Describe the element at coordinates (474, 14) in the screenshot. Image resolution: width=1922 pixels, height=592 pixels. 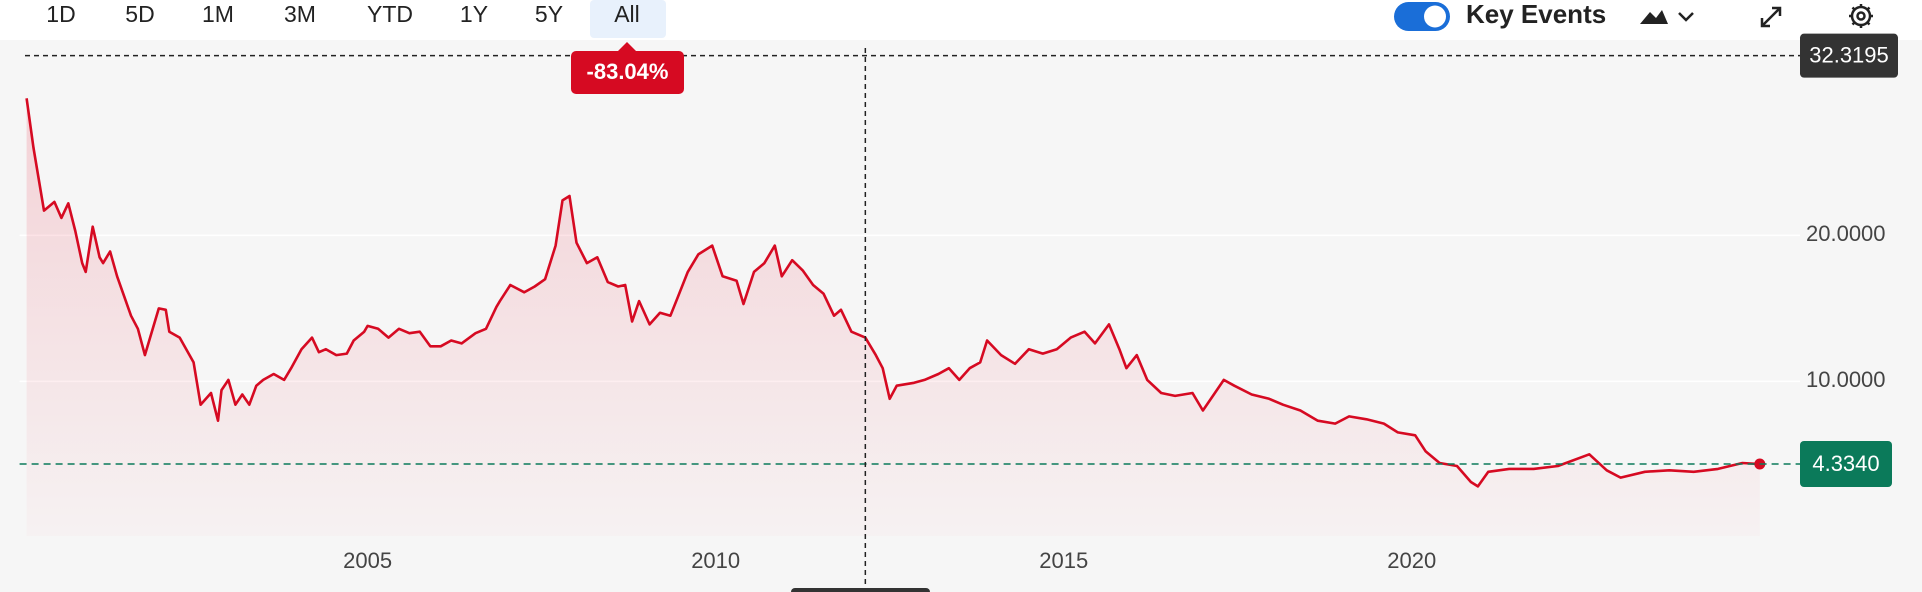
I see `range-button: 1Y` at that location.